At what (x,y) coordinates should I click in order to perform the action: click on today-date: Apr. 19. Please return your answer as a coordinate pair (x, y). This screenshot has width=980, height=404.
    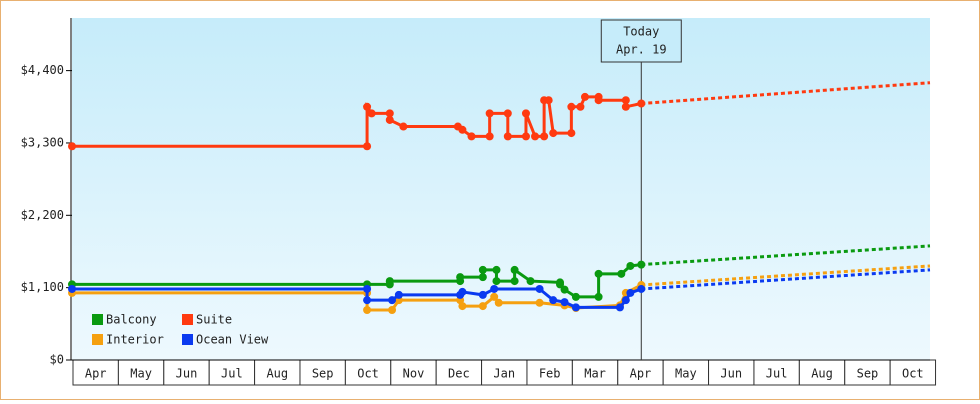
    Looking at the image, I should click on (641, 50).